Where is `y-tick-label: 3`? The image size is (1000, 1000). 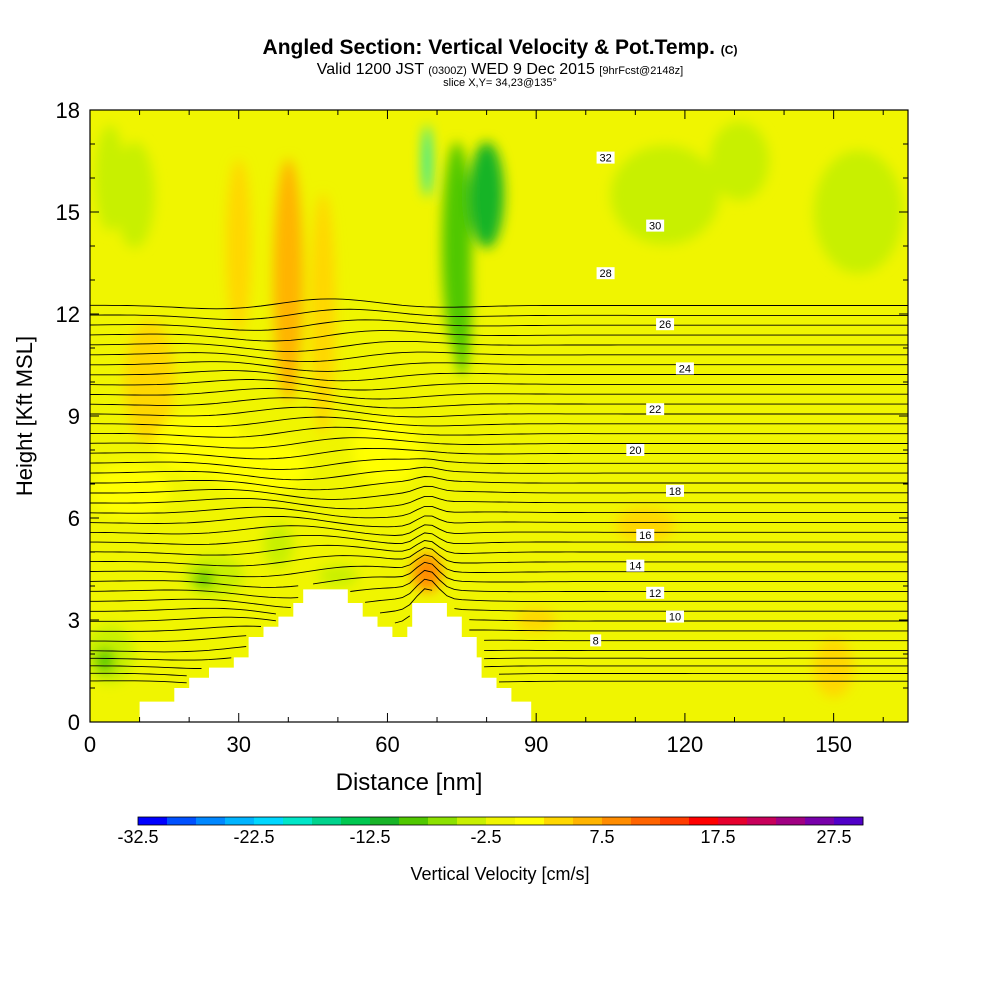
y-tick-label: 3 is located at coordinates (74, 620).